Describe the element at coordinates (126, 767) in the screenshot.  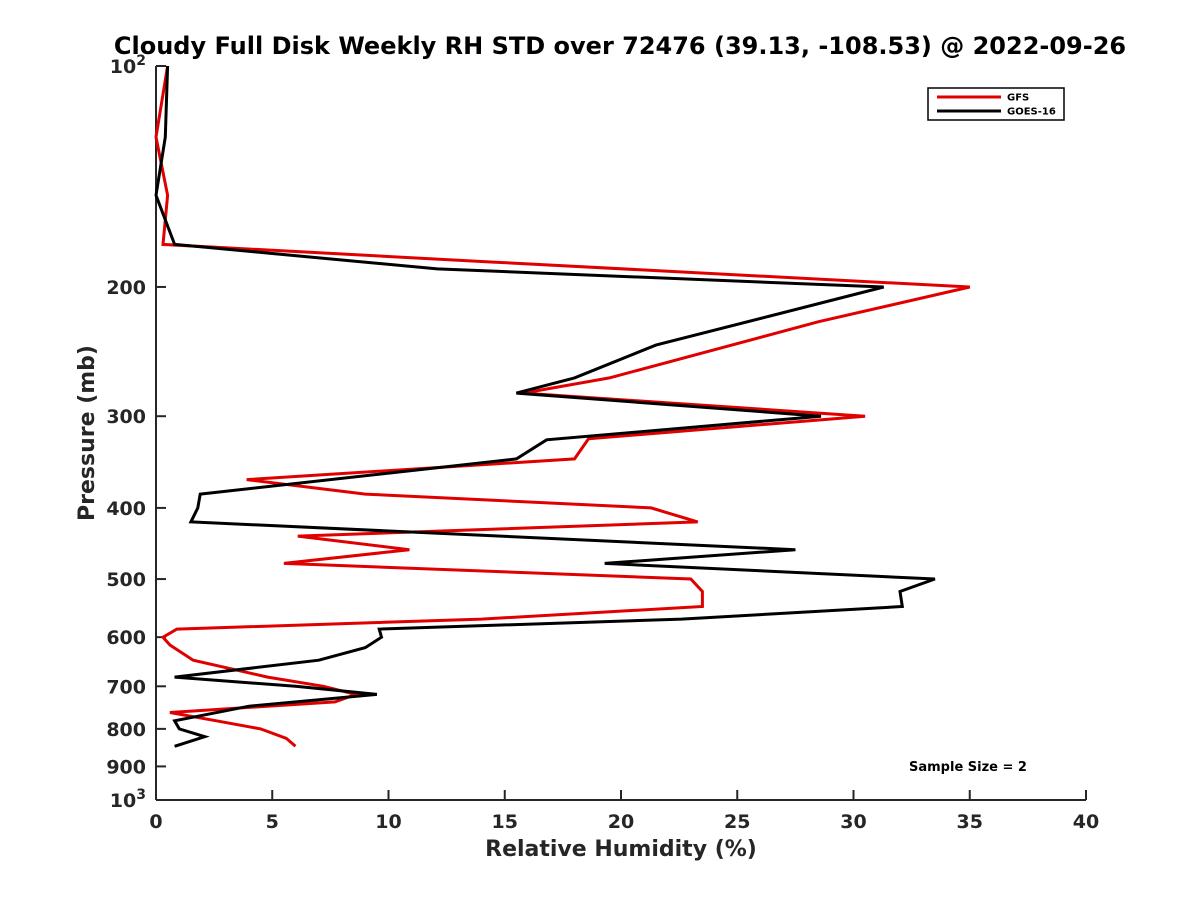
I see `y-tick-label: 900` at that location.